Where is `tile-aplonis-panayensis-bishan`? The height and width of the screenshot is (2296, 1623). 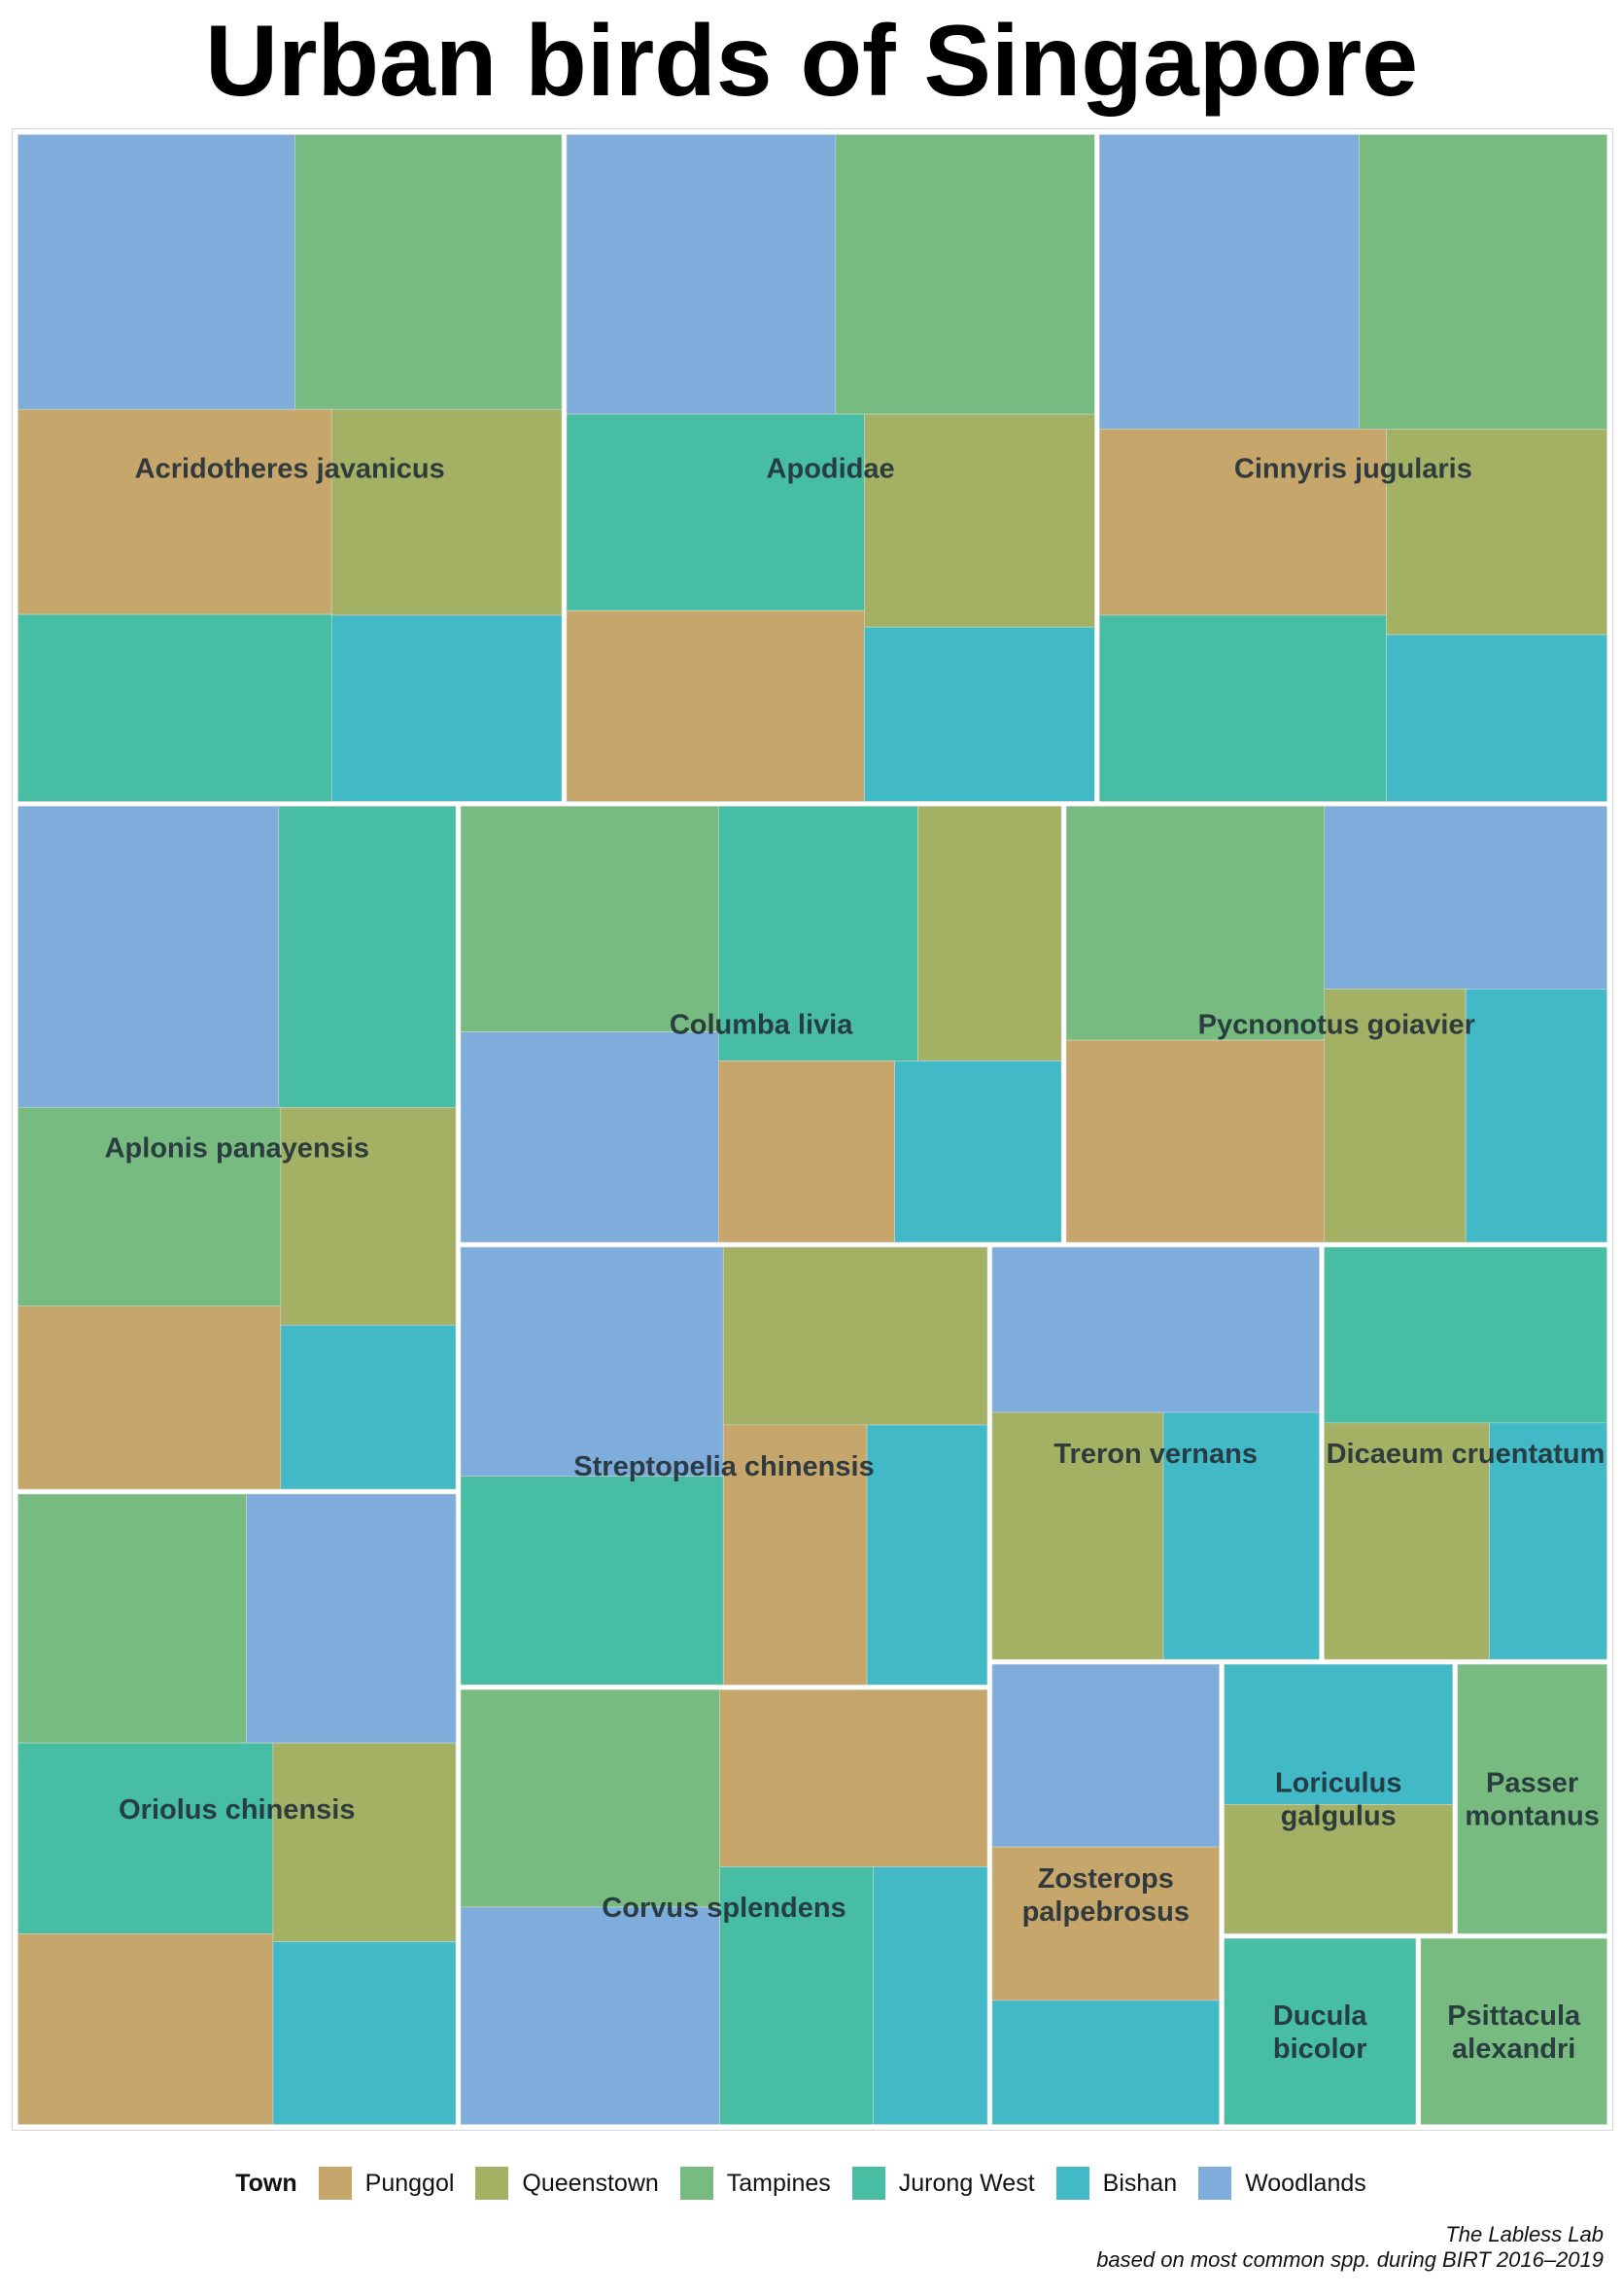
tile-aplonis-panayensis-bishan is located at coordinates (368, 1407).